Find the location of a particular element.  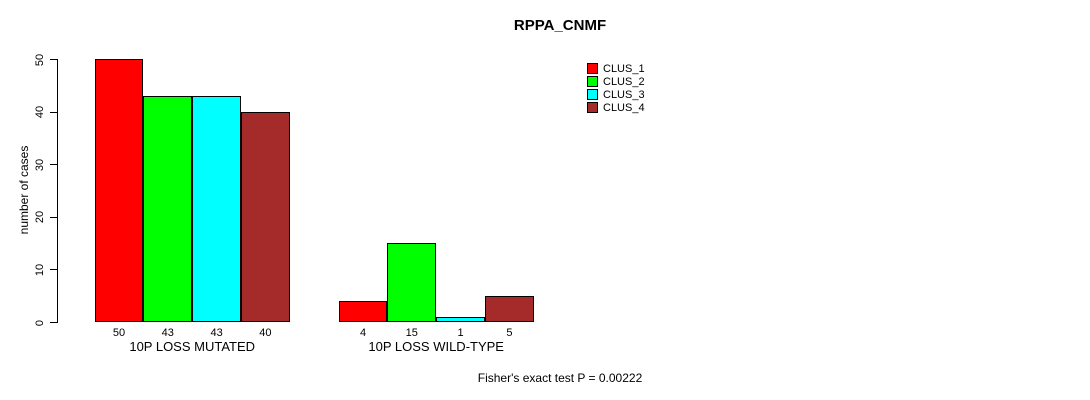

legend-label-clus_1: CLUS_1 is located at coordinates (624, 69).